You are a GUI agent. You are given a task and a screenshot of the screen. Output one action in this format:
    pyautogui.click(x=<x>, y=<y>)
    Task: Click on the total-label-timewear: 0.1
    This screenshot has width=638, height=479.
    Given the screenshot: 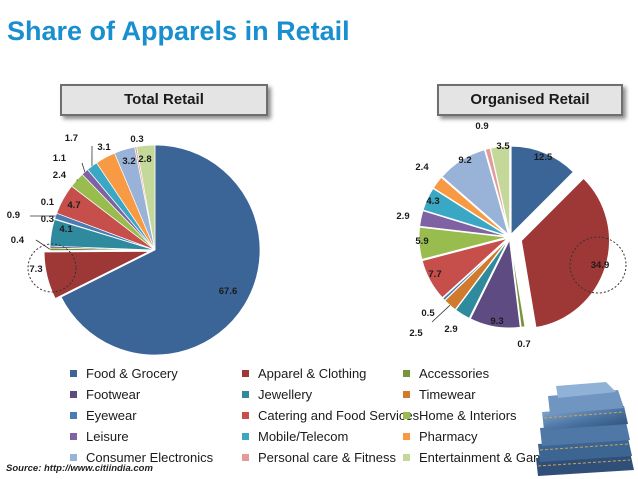 What is the action you would take?
    pyautogui.click(x=48, y=202)
    